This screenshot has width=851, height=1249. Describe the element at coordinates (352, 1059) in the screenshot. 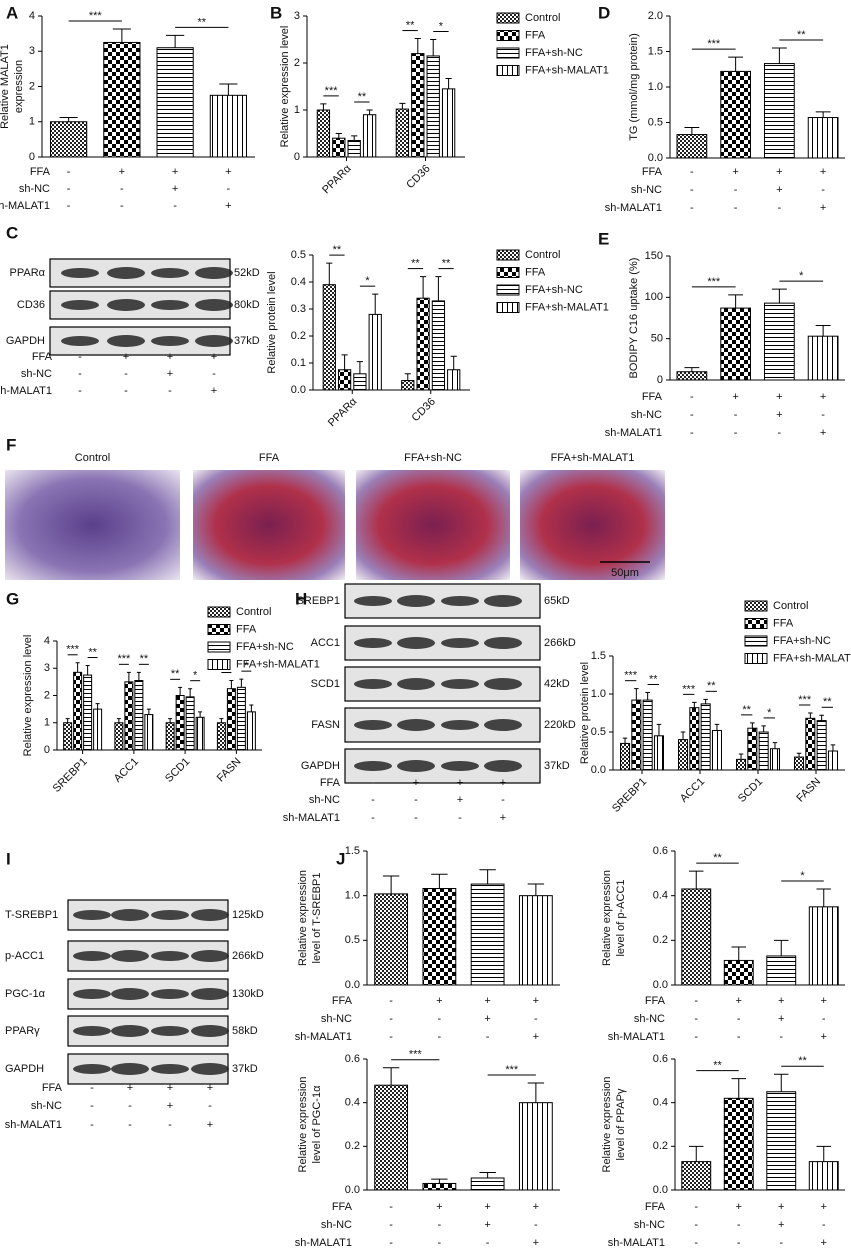

I see `y-tick-label: 0.6` at that location.